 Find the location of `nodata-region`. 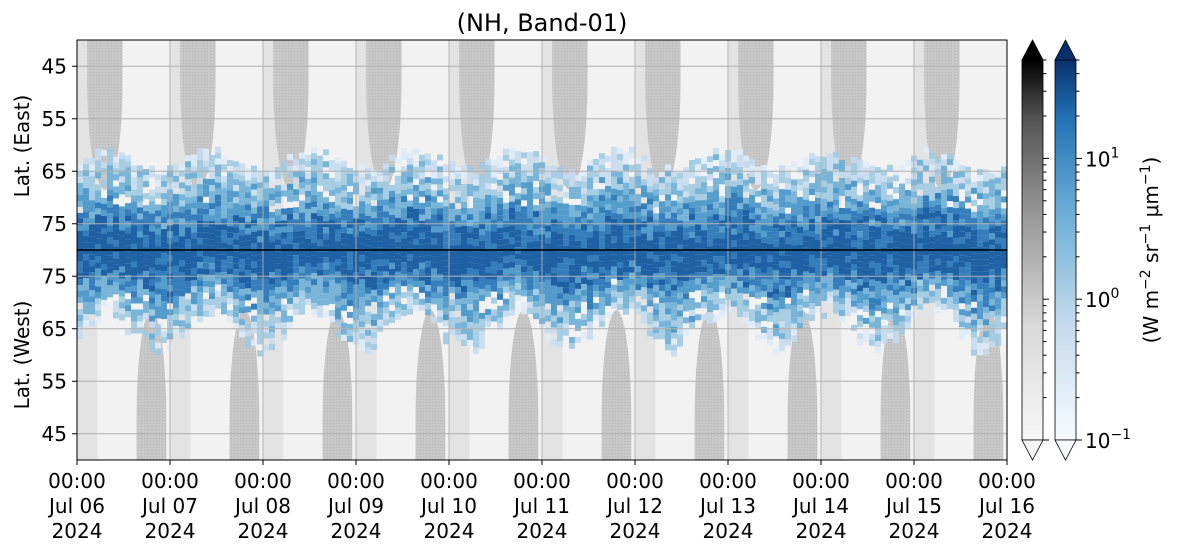

nodata-region is located at coordinates (430, 384).